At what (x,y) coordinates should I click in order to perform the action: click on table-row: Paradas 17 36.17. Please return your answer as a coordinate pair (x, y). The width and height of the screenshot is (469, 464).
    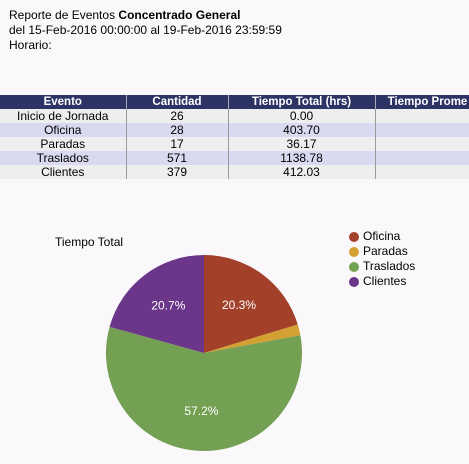
    Looking at the image, I should click on (234, 144).